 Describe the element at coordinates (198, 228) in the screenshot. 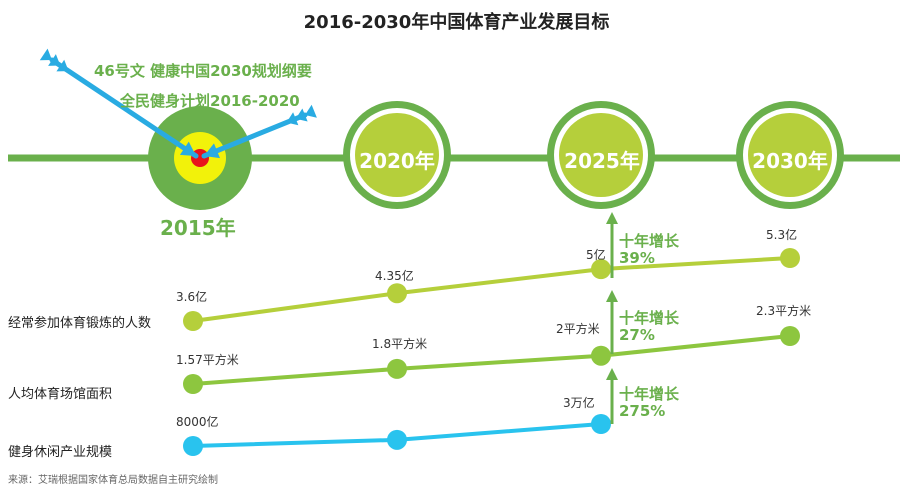

I see `milestone-2015-label: 2015年` at that location.